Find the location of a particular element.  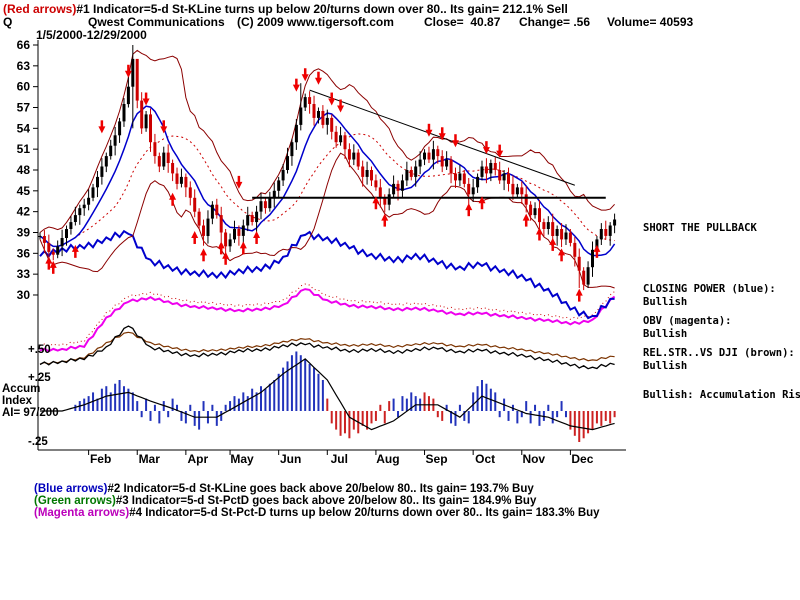

month-label: Aug is located at coordinates (387, 459).